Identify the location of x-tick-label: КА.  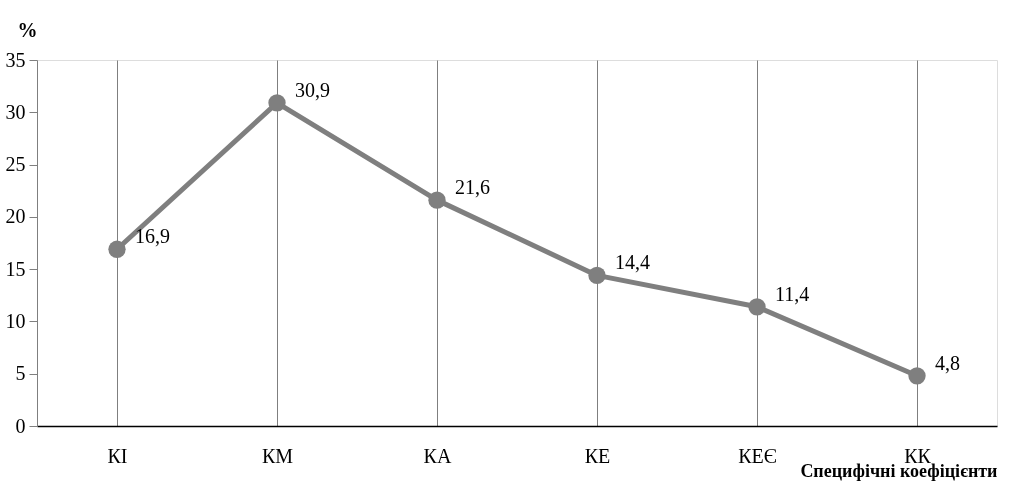
(437, 455).